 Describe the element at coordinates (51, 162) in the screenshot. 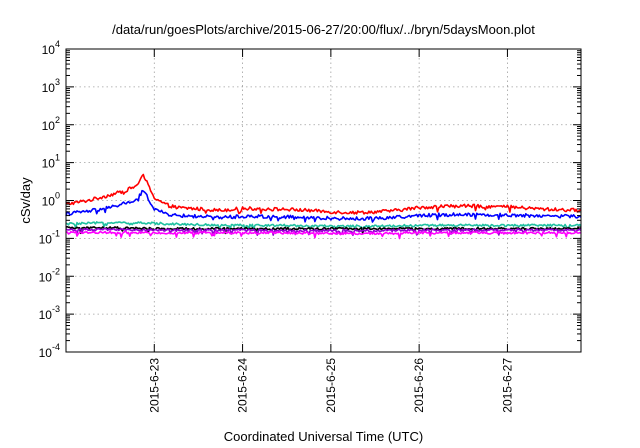

I see `y-tick-label: 10¹` at that location.